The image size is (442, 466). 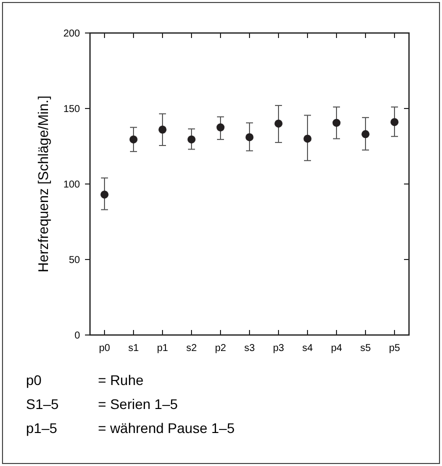 What do you see at coordinates (336, 348) in the screenshot?
I see `x-tick-label: p4` at bounding box center [336, 348].